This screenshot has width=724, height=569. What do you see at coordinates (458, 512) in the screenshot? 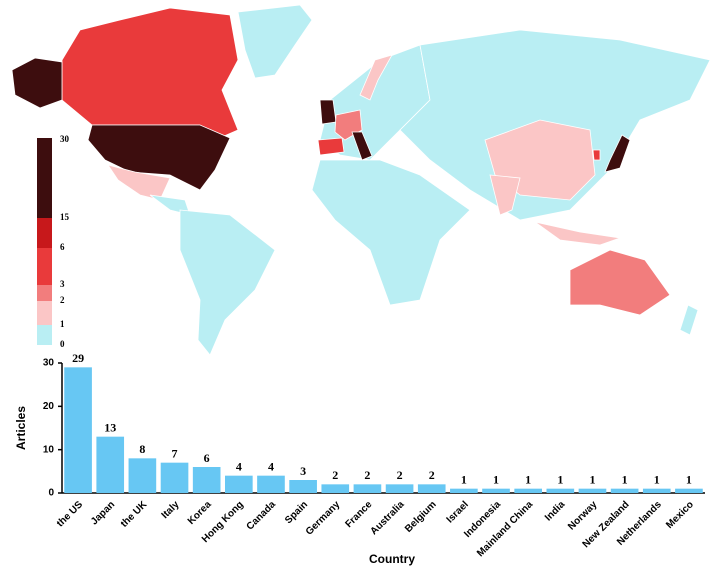
I see `x-tick-label: Israel` at bounding box center [458, 512].